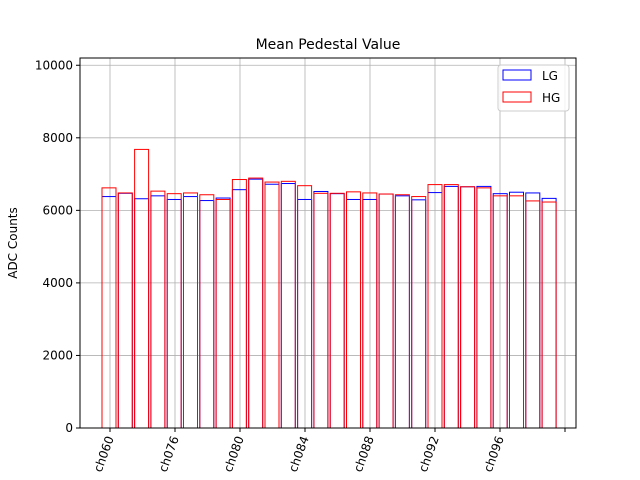 The image size is (640, 480). Describe the element at coordinates (517, 97) in the screenshot. I see `legend-swatch-hg` at that location.